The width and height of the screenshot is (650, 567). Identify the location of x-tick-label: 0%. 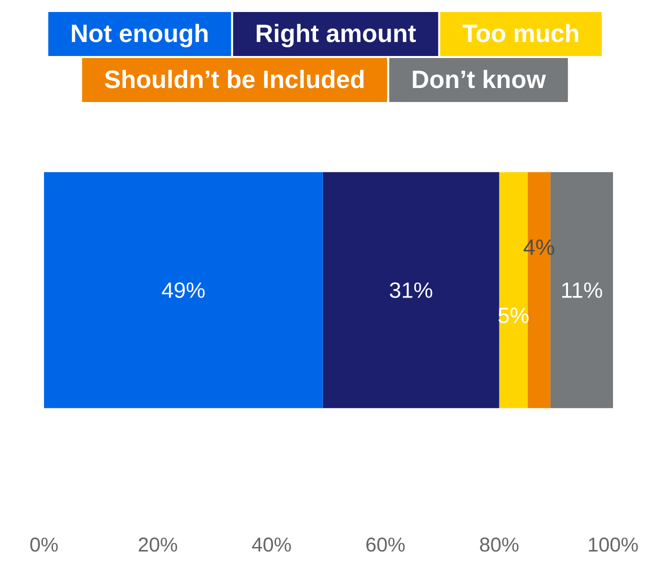
(44, 545).